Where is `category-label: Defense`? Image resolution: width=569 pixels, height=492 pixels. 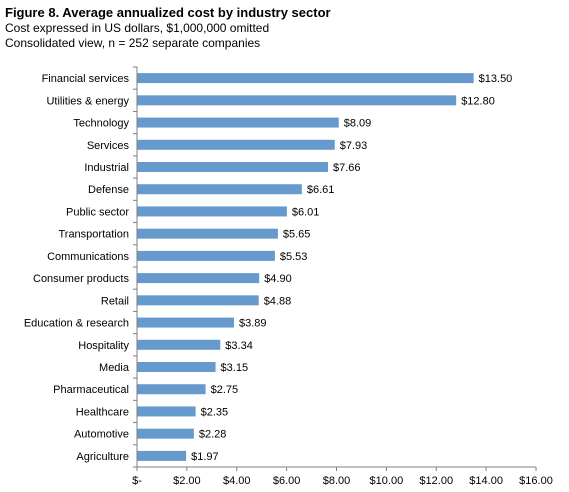 category-label: Defense is located at coordinates (108, 190).